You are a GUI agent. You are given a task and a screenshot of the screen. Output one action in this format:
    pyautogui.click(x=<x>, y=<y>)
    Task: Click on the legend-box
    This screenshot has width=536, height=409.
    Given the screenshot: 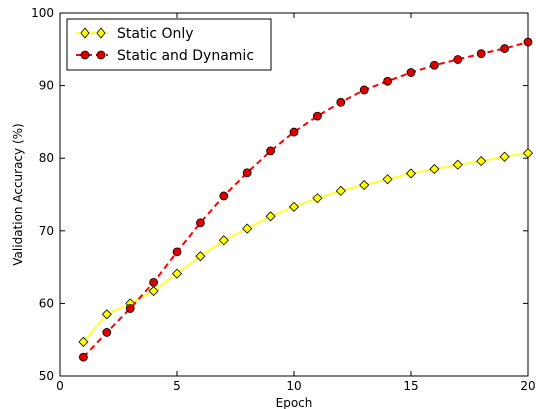 What is the action you would take?
    pyautogui.click(x=169, y=44)
    